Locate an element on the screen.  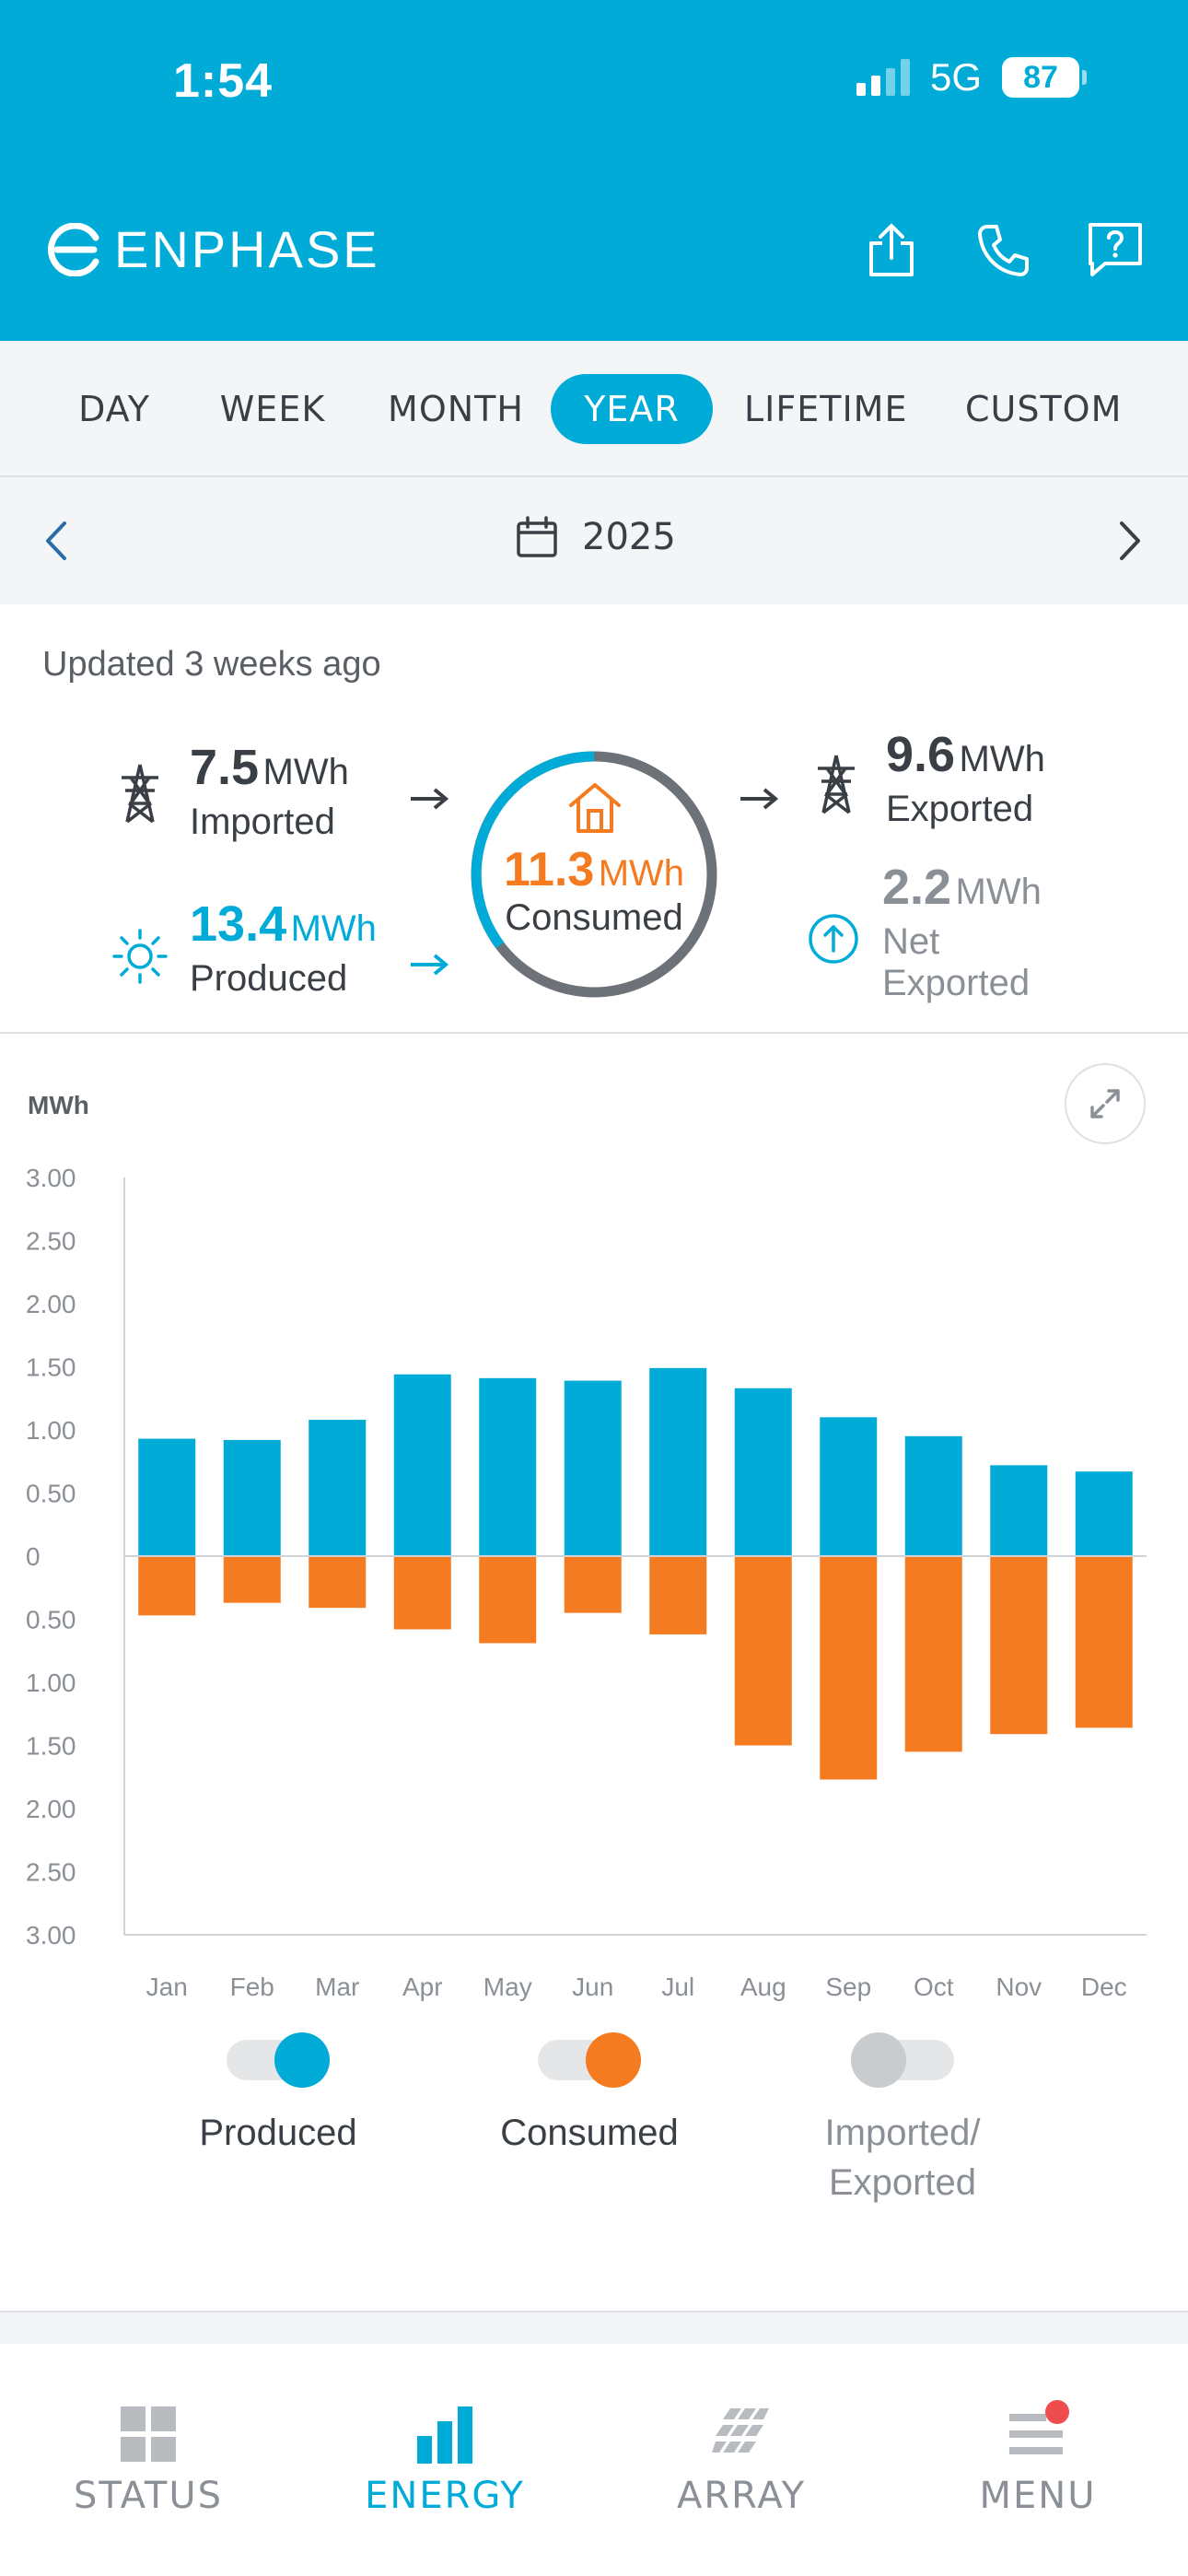
consumed-bar-nov is located at coordinates (1019, 1645).